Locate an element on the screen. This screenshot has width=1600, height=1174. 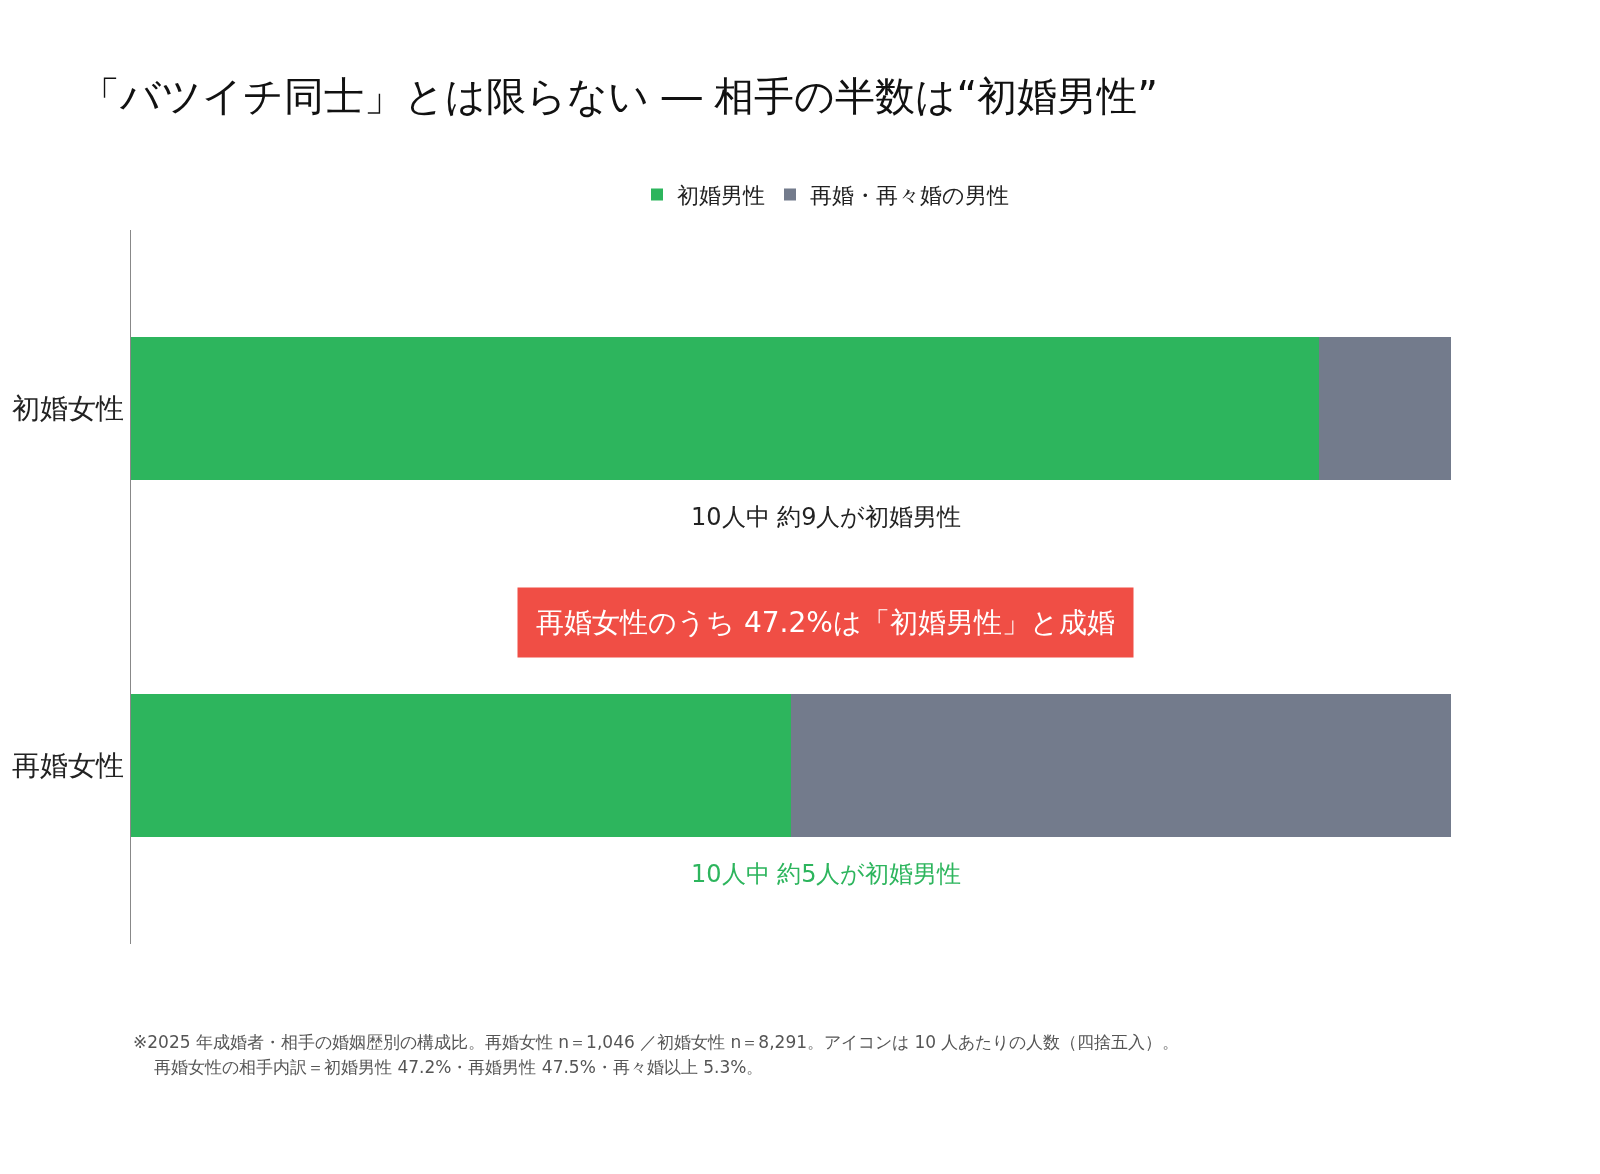
chart-title: 「バツイチ同士」とは限らない ― 相手の半数は“初婚男性” is located at coordinates (619, 96).